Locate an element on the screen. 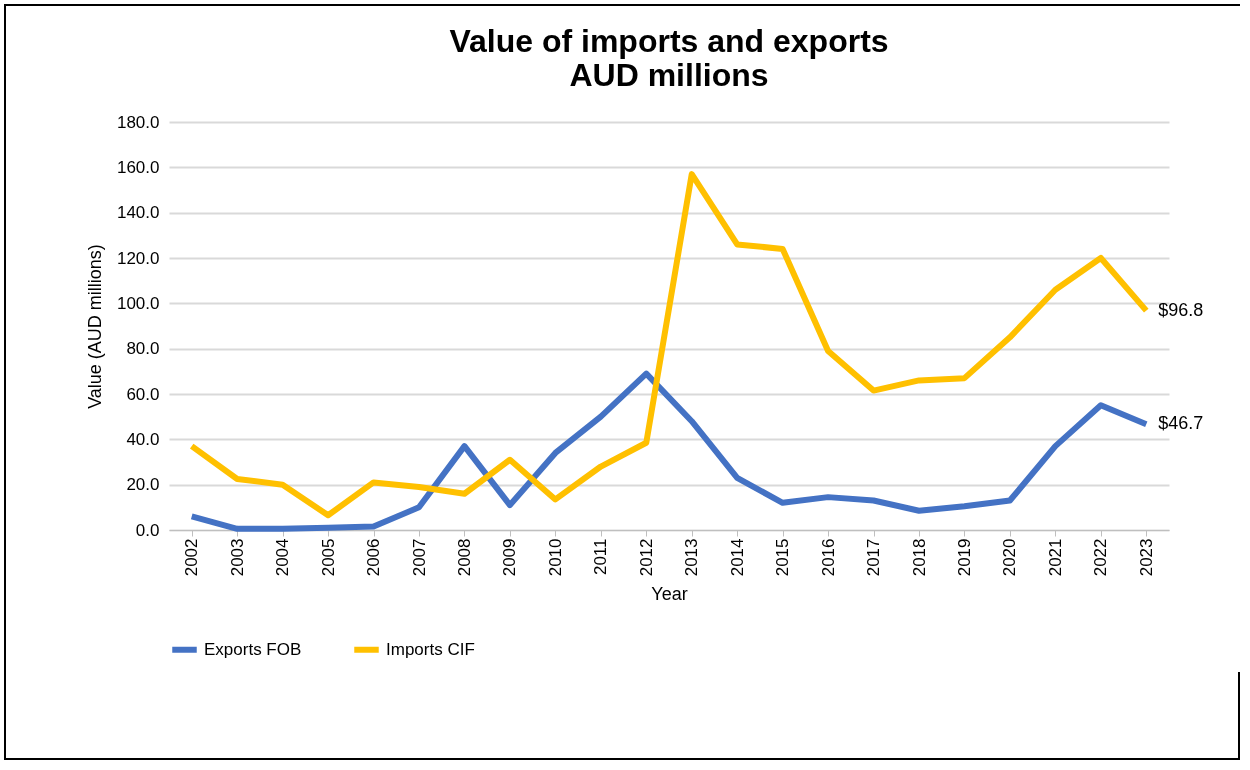 The image size is (1250, 770). y-tick-label: 140.0 is located at coordinates (138, 213).